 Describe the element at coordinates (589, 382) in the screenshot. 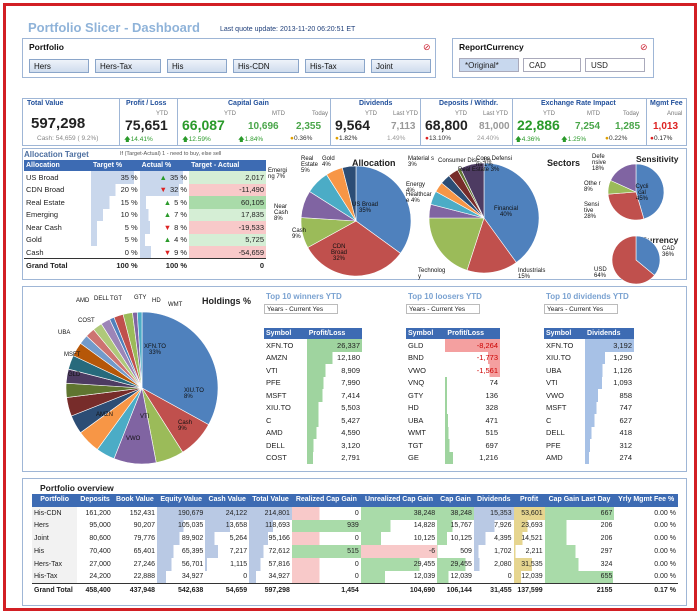

I see `table-row: VTI 1,093` at that location.